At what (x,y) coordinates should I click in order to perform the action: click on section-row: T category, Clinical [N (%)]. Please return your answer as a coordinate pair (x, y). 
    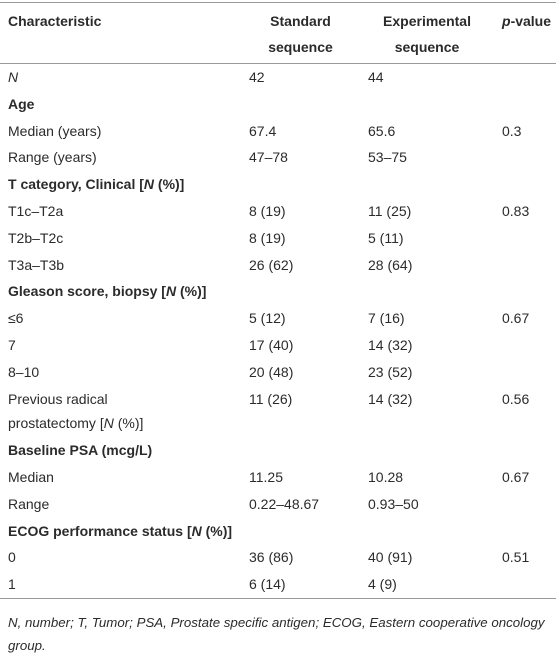
    Looking at the image, I should click on (278, 184).